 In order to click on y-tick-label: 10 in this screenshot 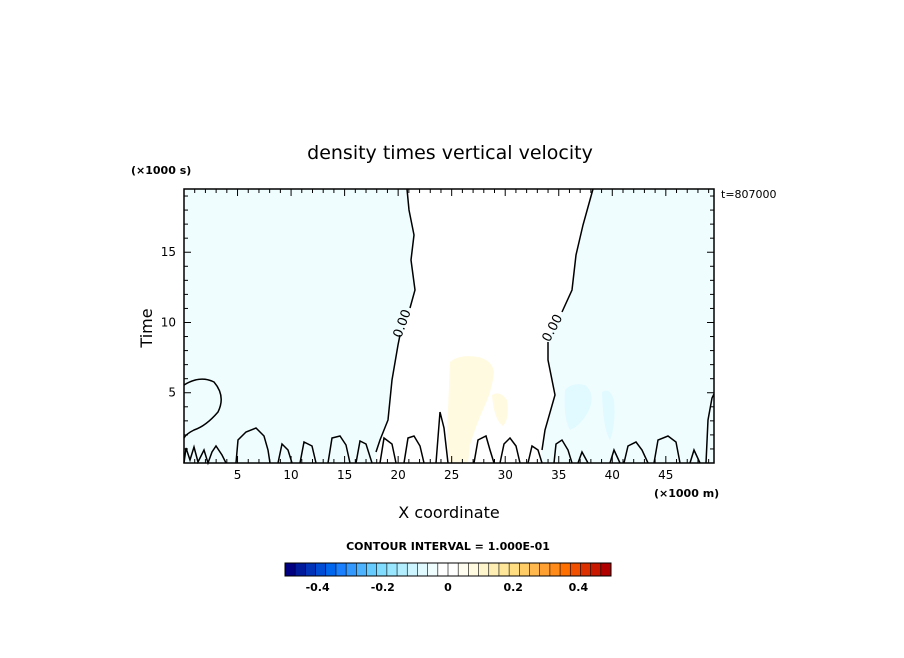, I will do `click(168, 322)`.